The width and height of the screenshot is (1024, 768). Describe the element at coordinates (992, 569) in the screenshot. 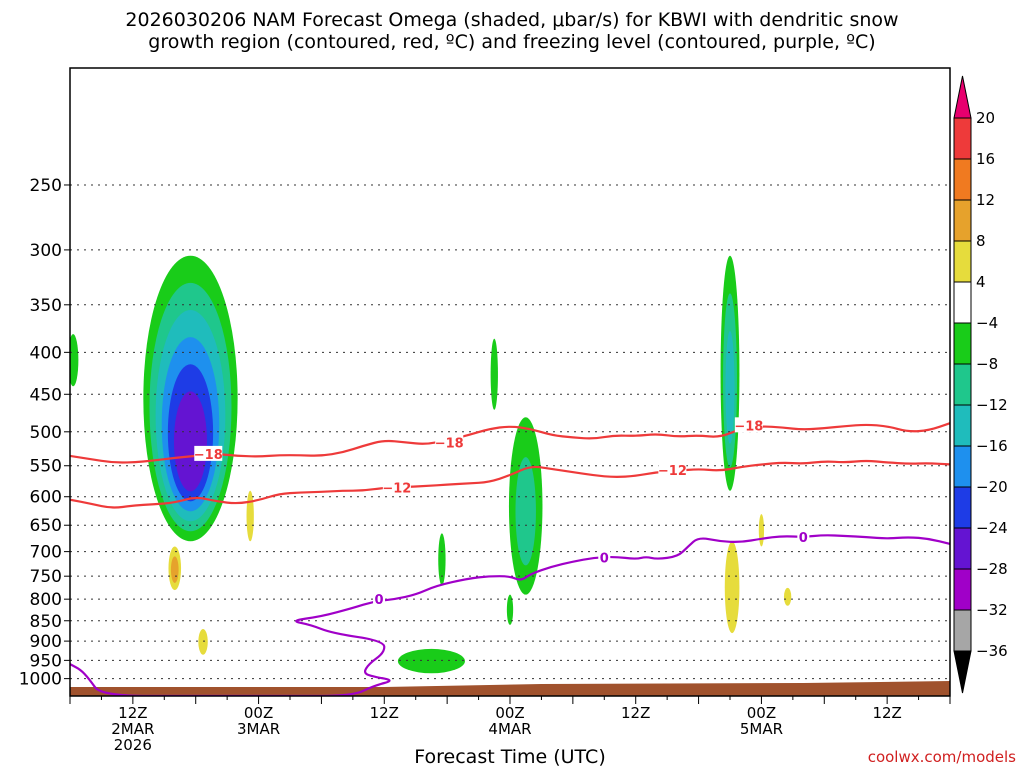

I see `colorbar-label: −28` at that location.